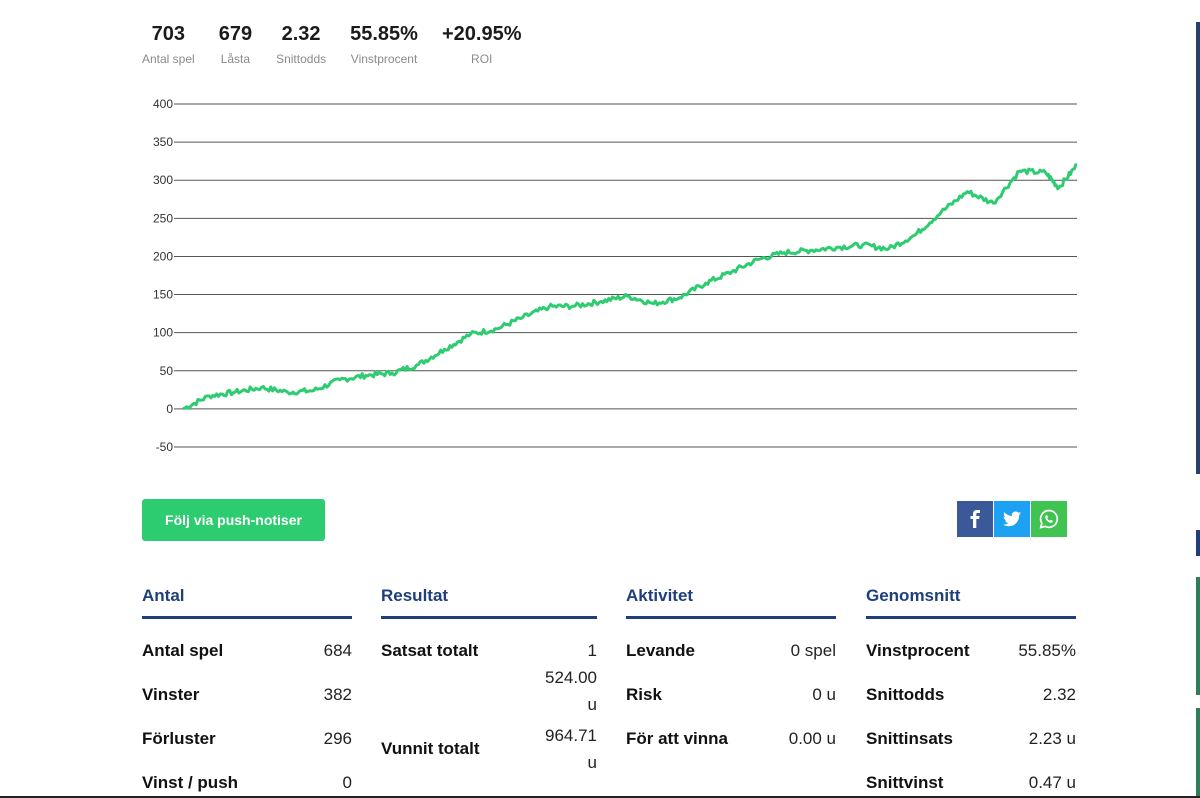 The width and height of the screenshot is (1200, 798). What do you see at coordinates (731, 602) in the screenshot?
I see `column-heading: Aktivitet` at bounding box center [731, 602].